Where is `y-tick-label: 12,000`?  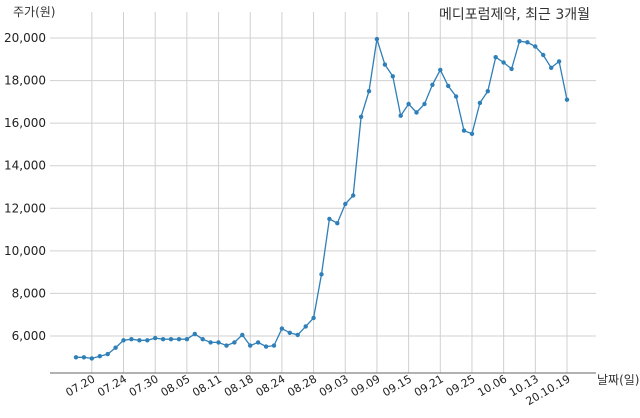
y-tick-label: 12,000 is located at coordinates (25, 208).